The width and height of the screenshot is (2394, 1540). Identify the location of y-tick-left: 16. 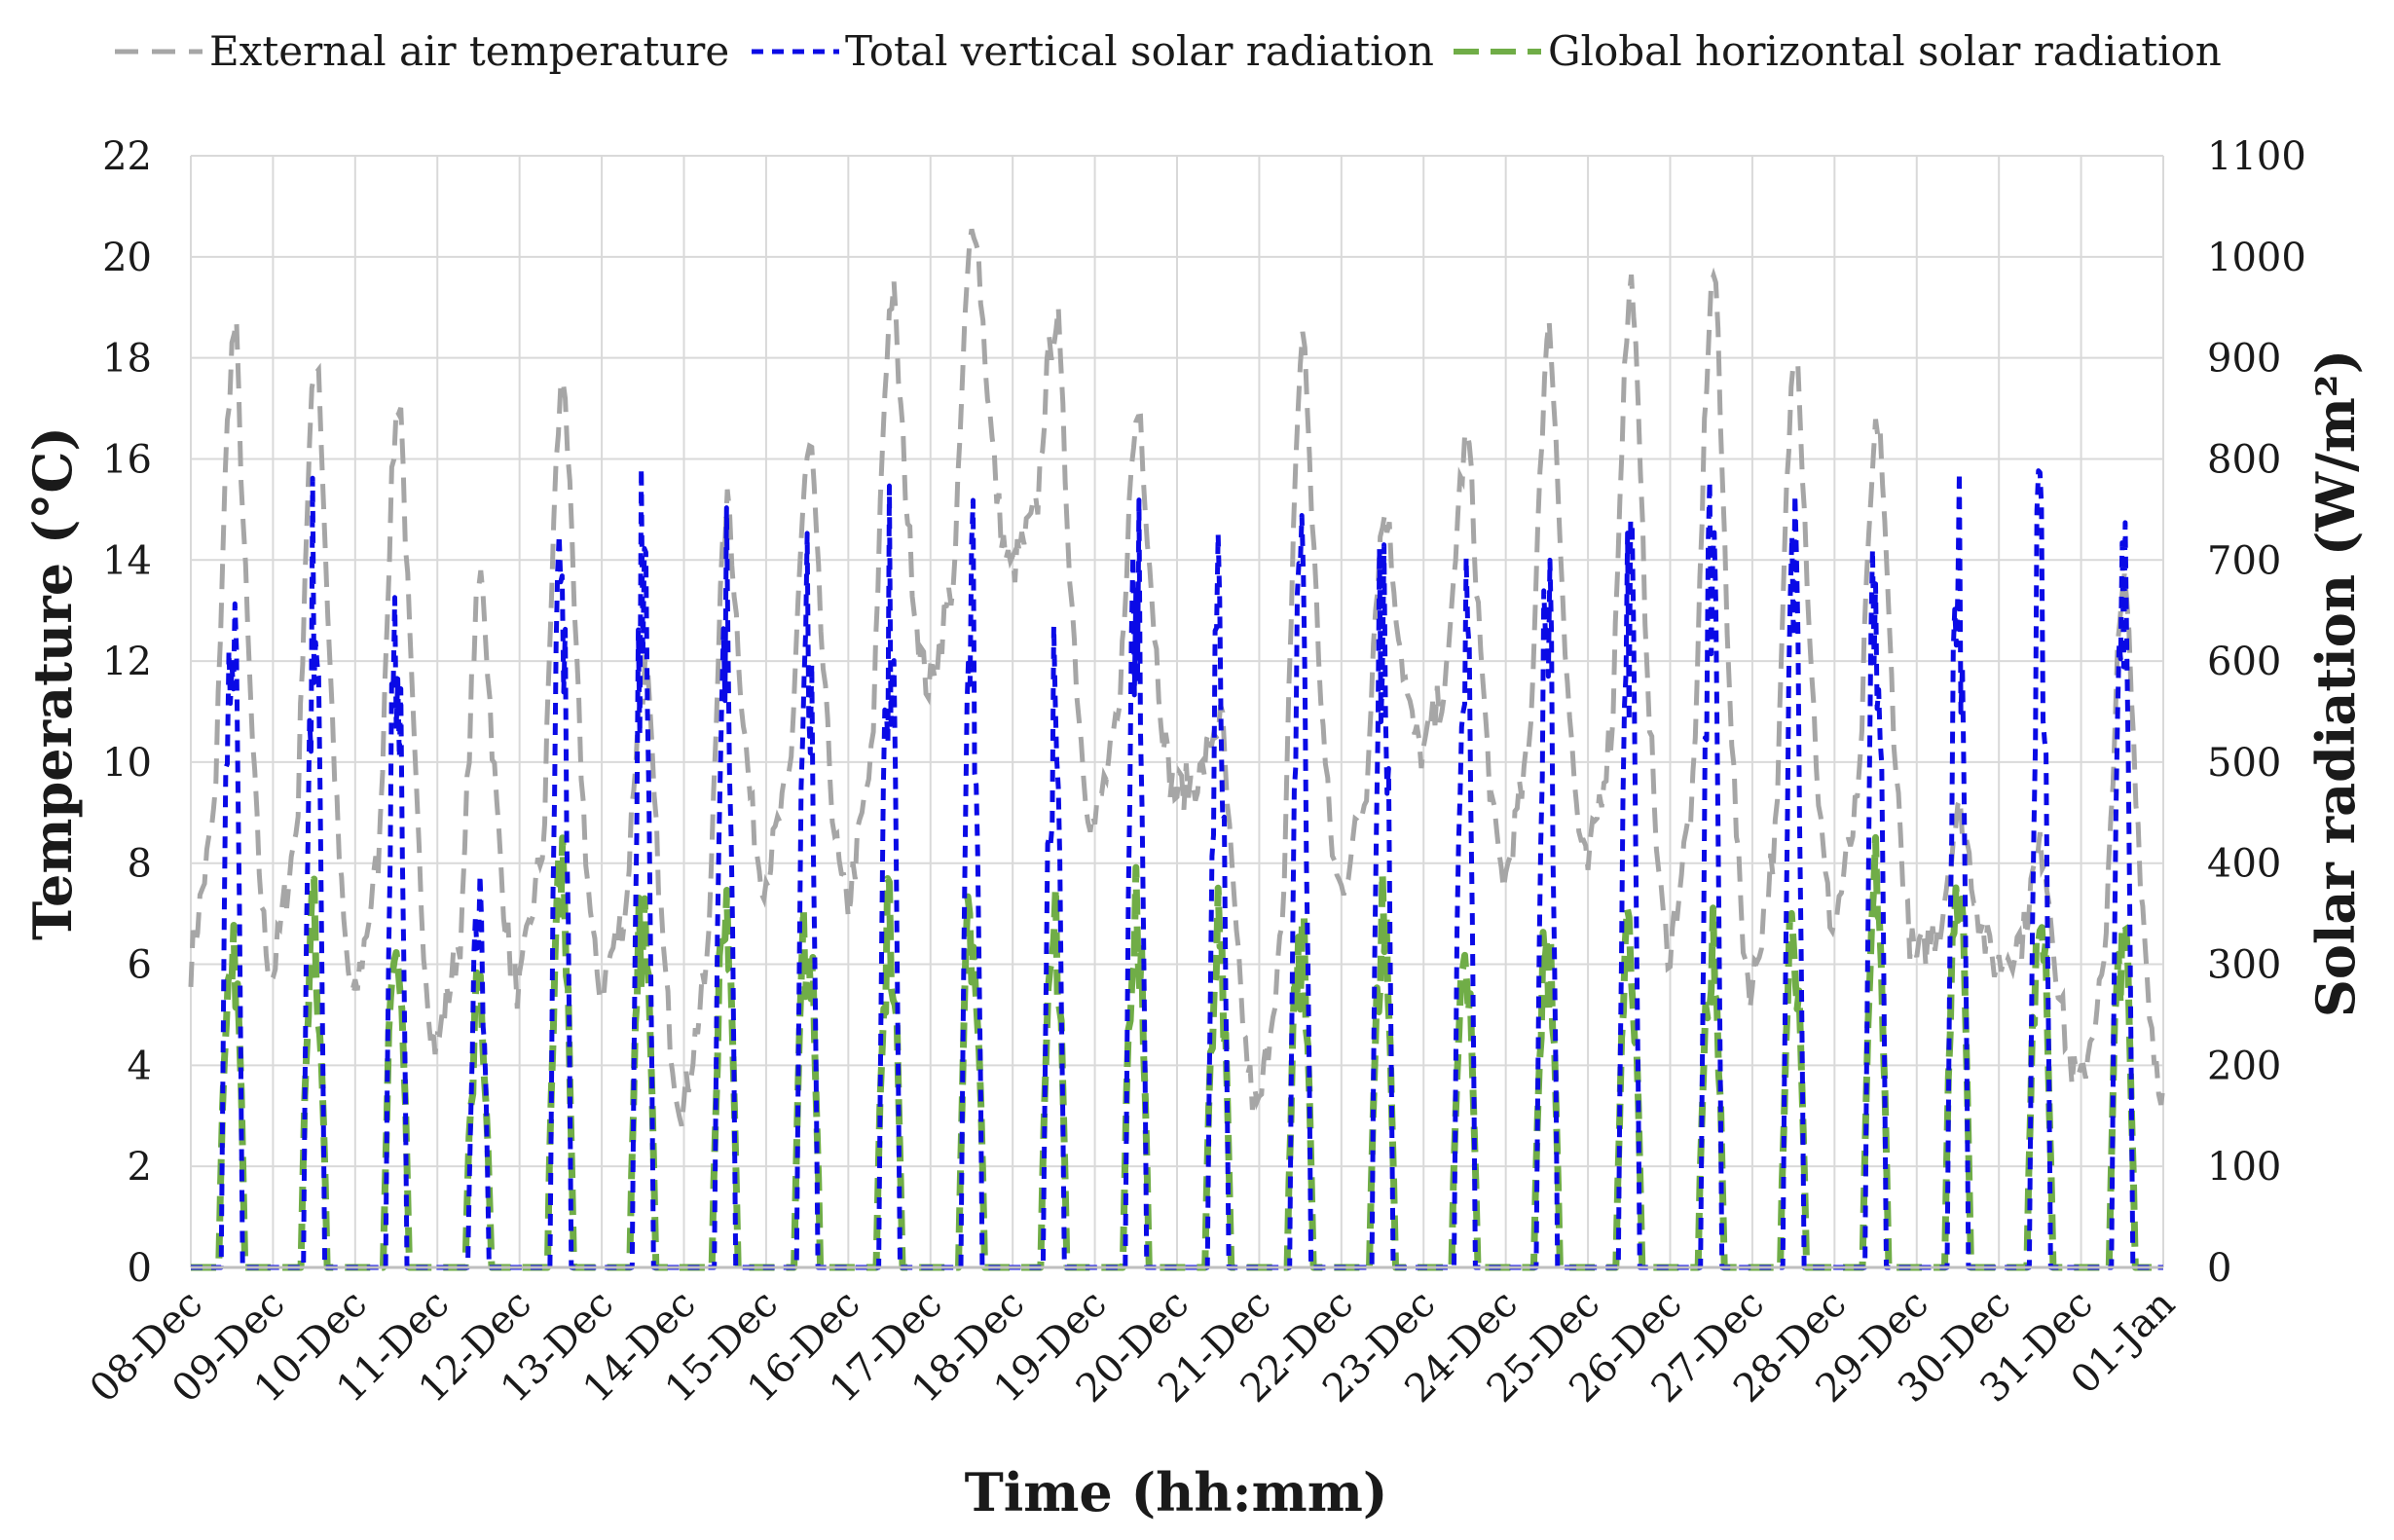
(127, 459).